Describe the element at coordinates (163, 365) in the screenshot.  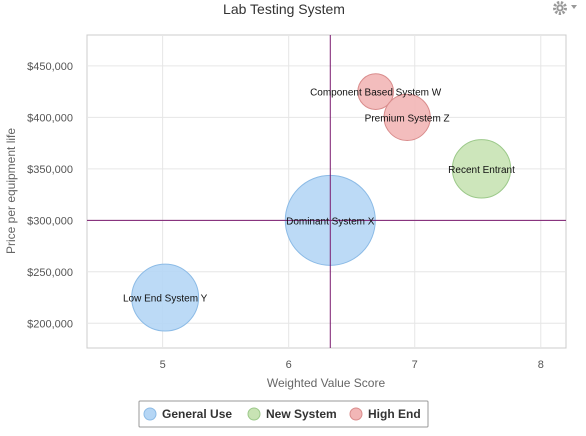
I see `x-tick-label: 5` at that location.